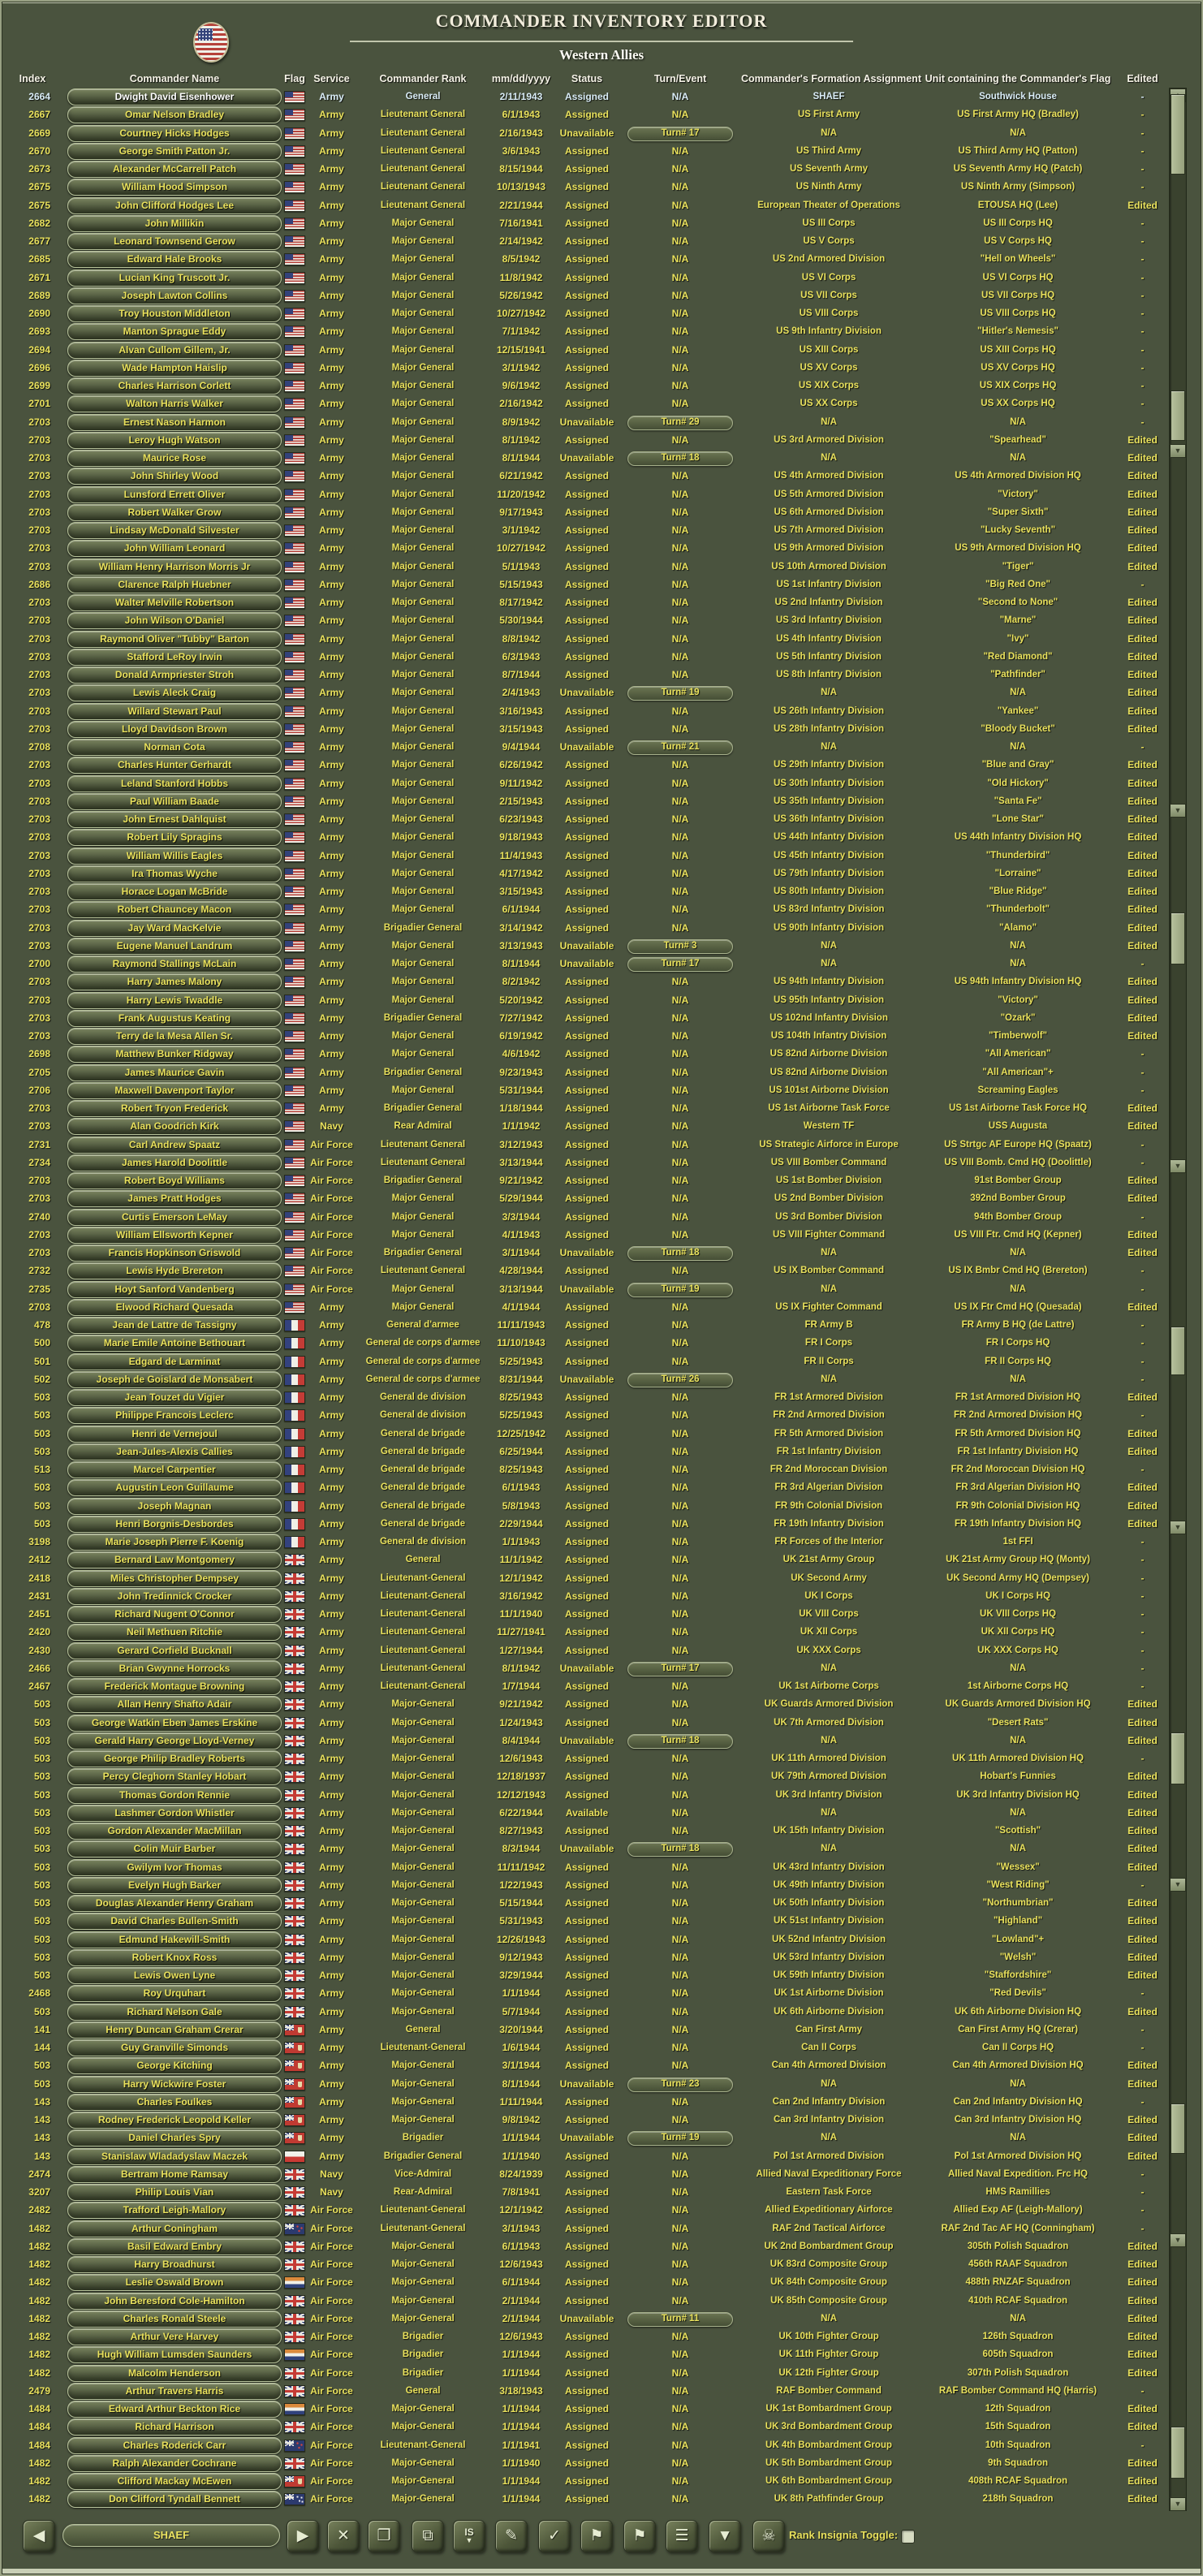 Image resolution: width=1203 pixels, height=2576 pixels. What do you see at coordinates (175, 1975) in the screenshot?
I see `commander-name-button: Lewis Owen Lyne` at bounding box center [175, 1975].